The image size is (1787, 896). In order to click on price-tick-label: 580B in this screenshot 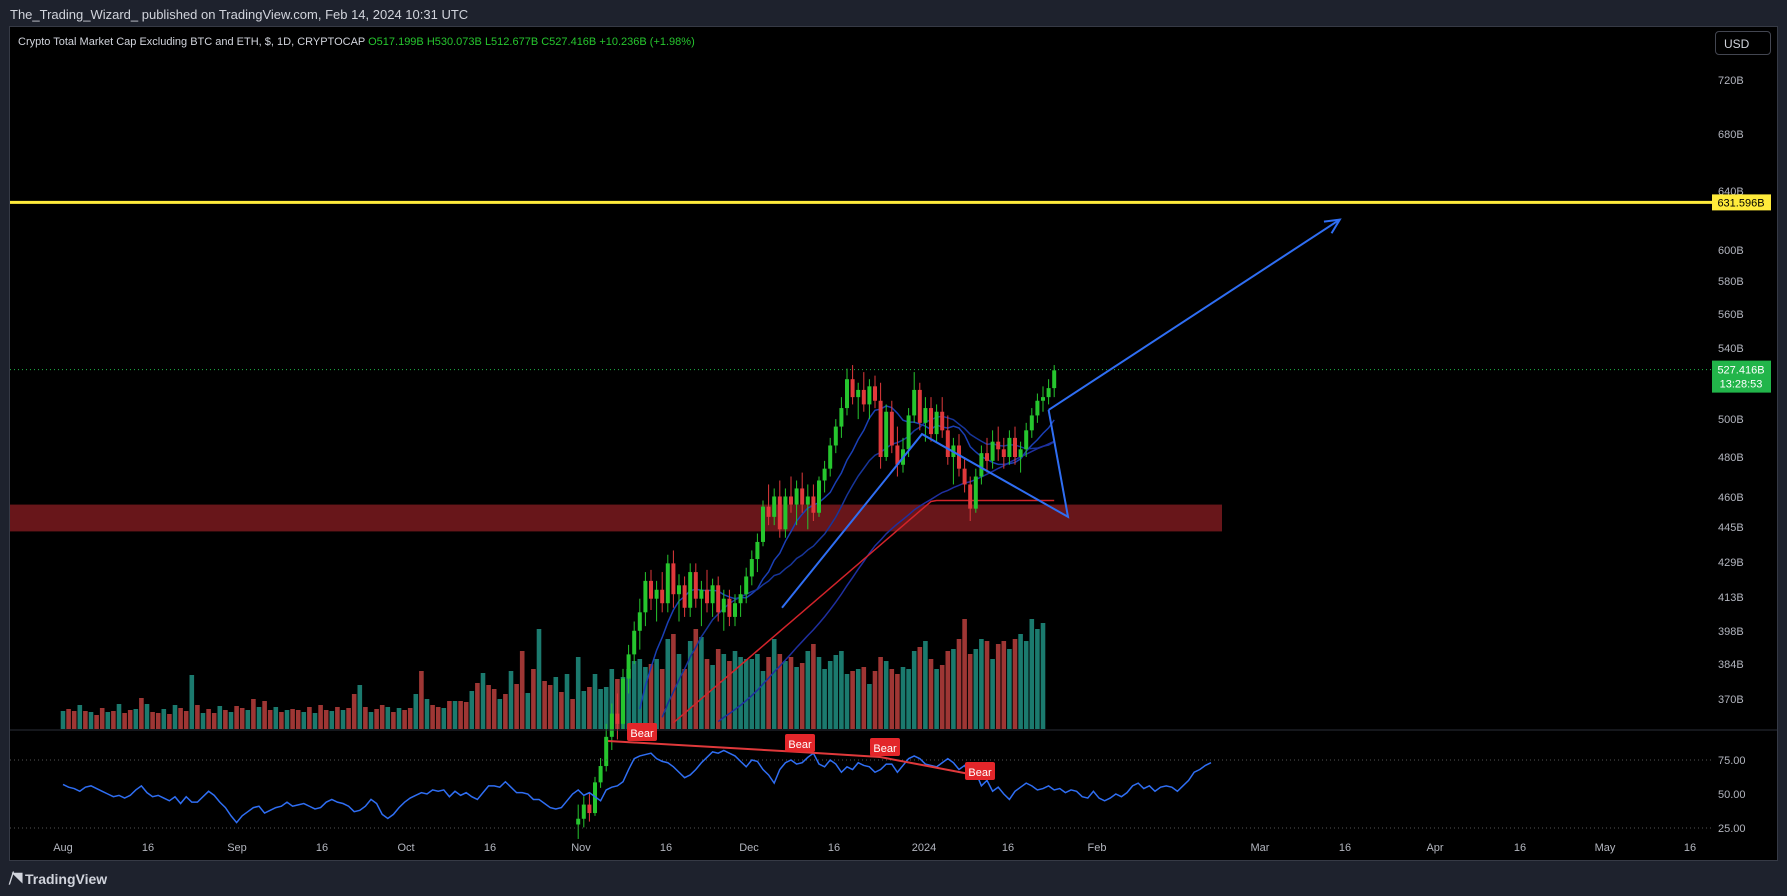, I will do `click(1731, 282)`.